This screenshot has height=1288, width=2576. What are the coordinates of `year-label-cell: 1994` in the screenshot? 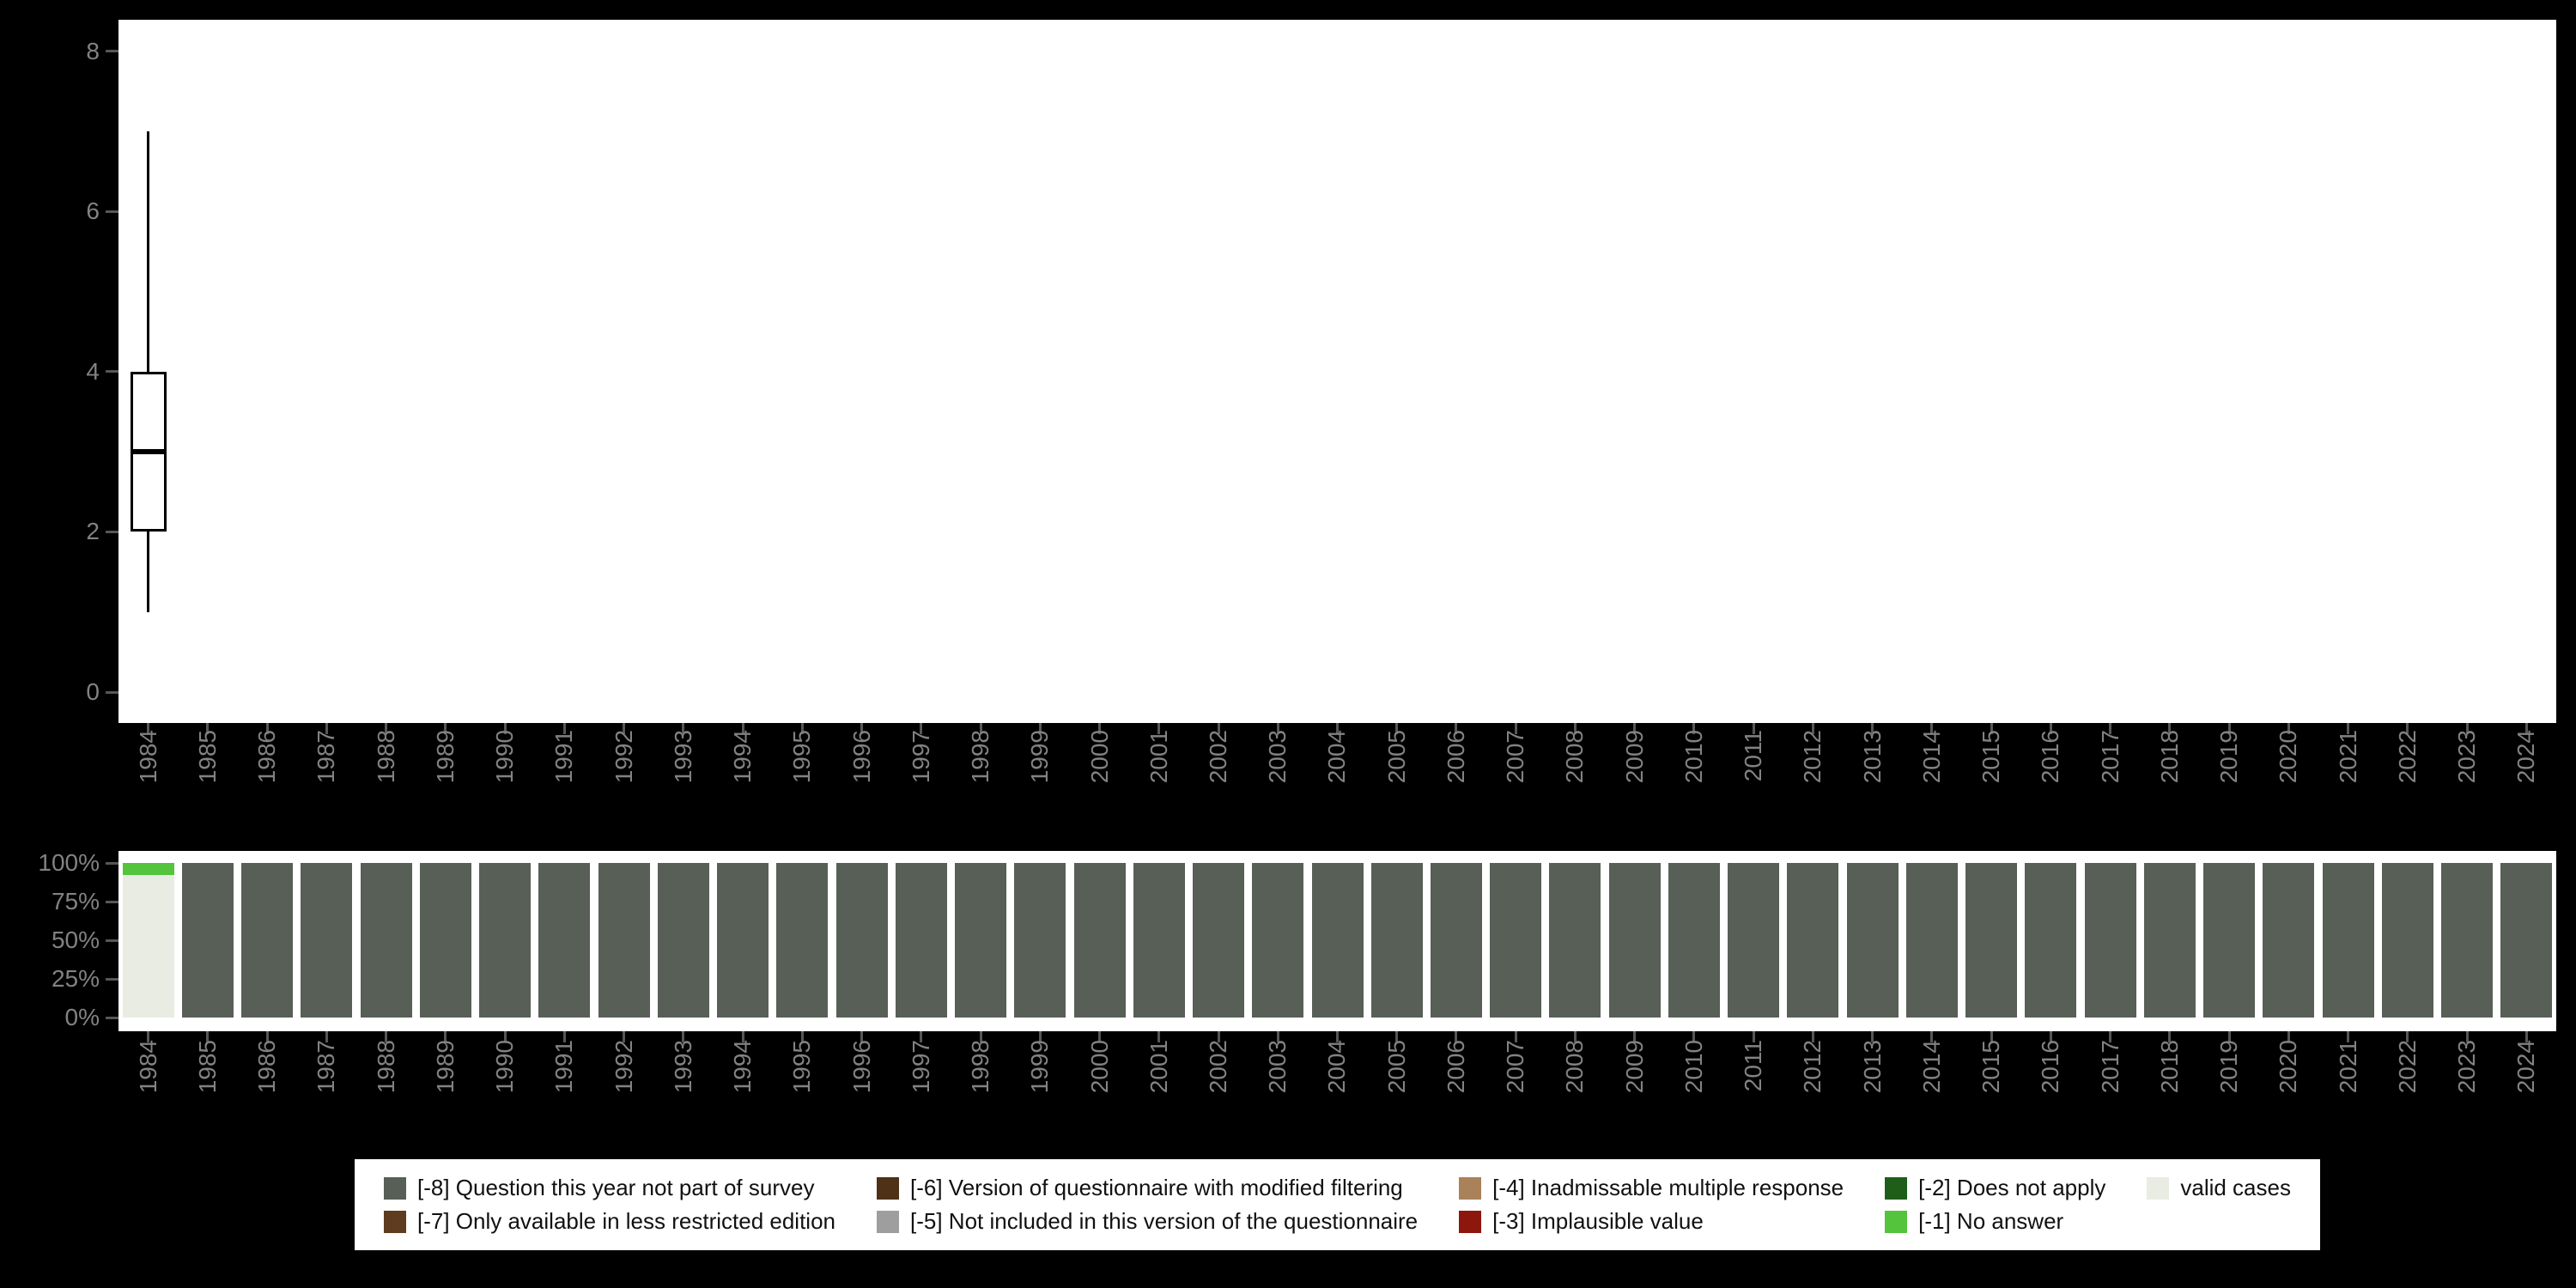 It's located at (742, 1089).